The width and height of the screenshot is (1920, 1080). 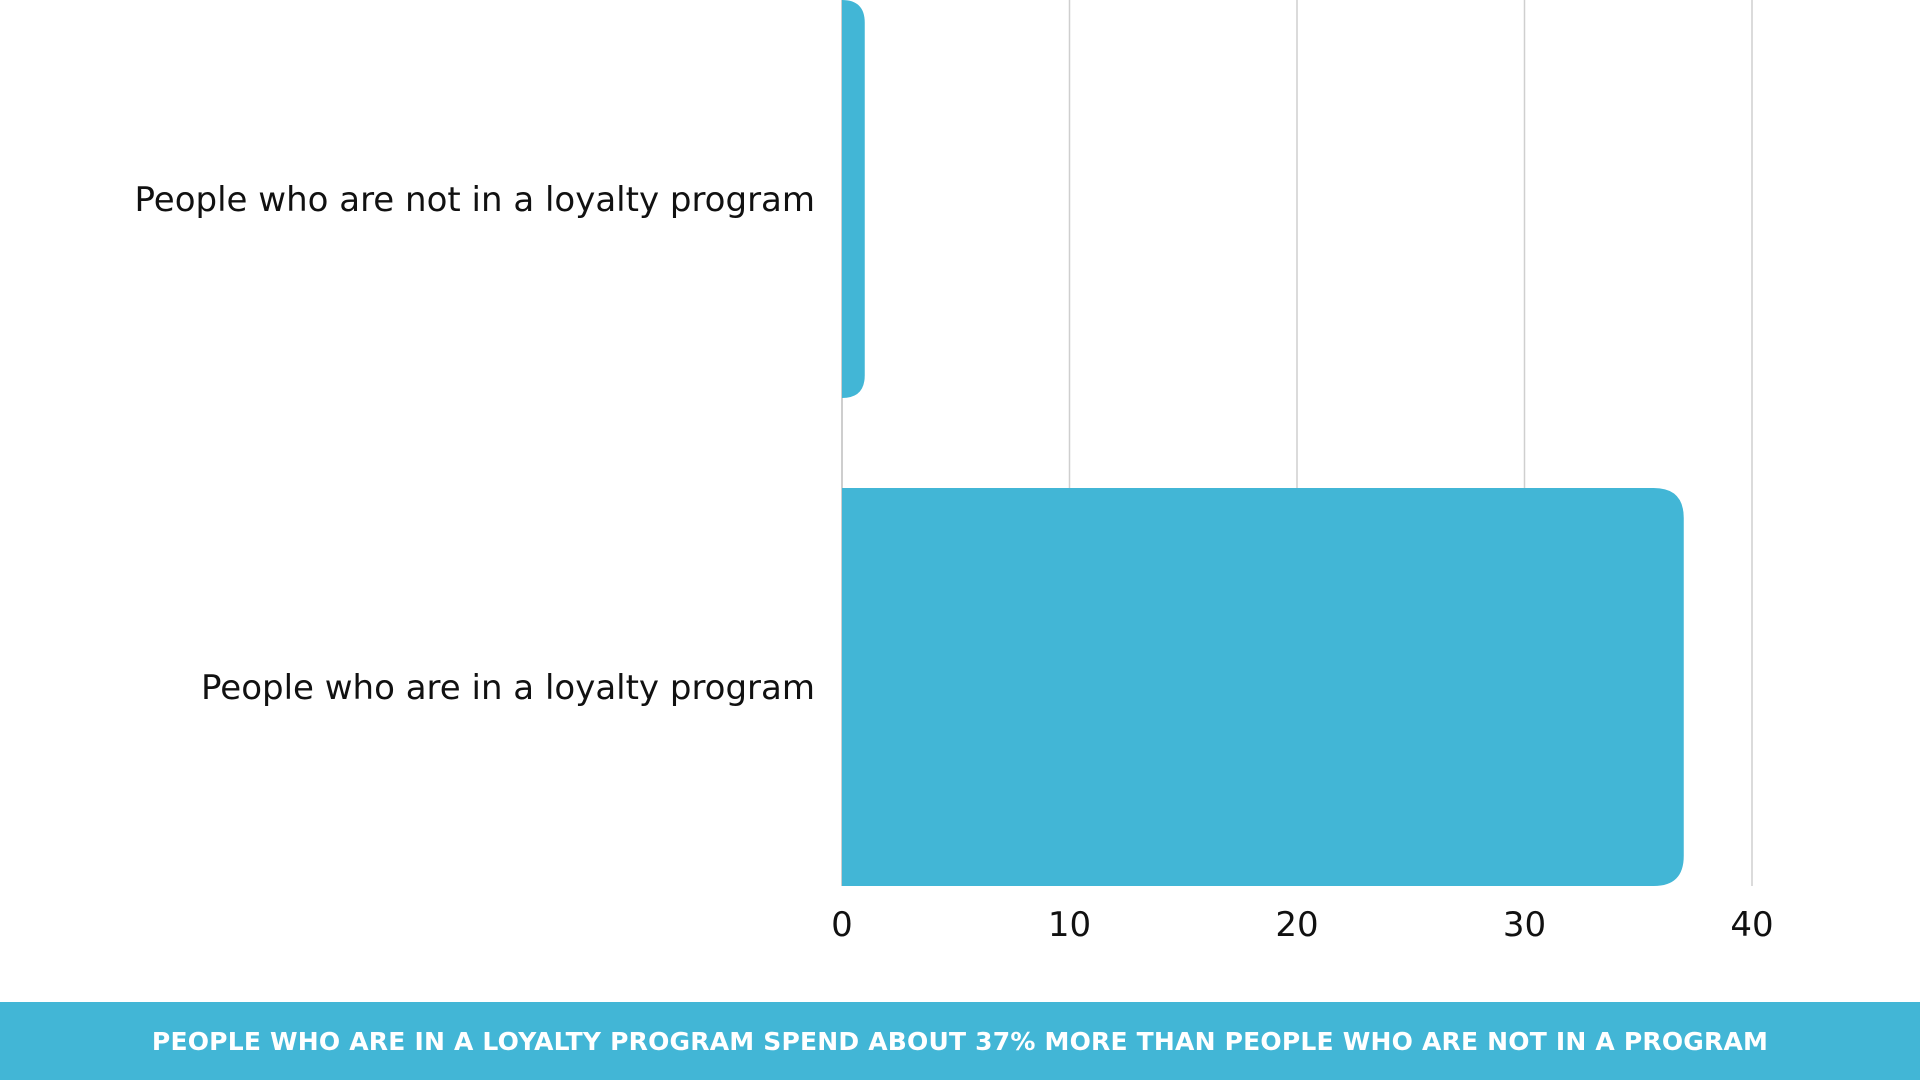 I want to click on x-tick-label-0: 0, so click(x=842, y=925).